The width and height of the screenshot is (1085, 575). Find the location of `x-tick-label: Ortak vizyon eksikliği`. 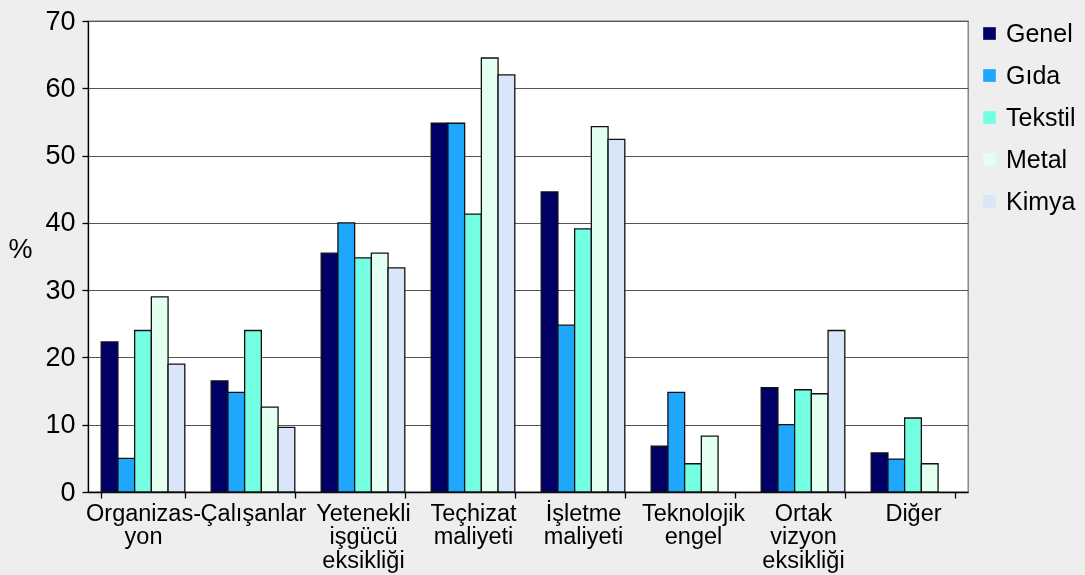

x-tick-label: Ortak vizyon eksikliği is located at coordinates (803, 536).